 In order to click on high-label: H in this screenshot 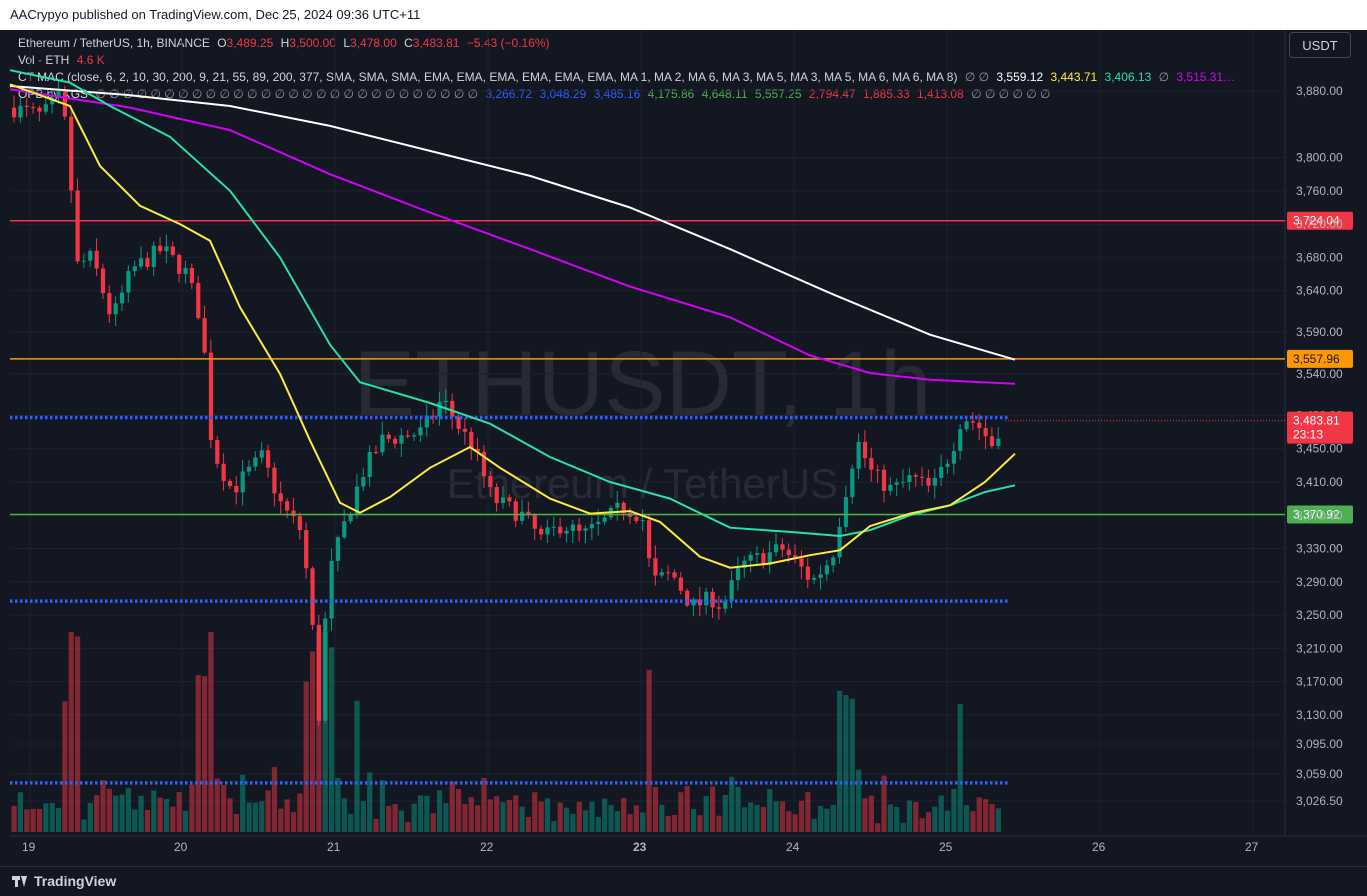, I will do `click(285, 43)`.